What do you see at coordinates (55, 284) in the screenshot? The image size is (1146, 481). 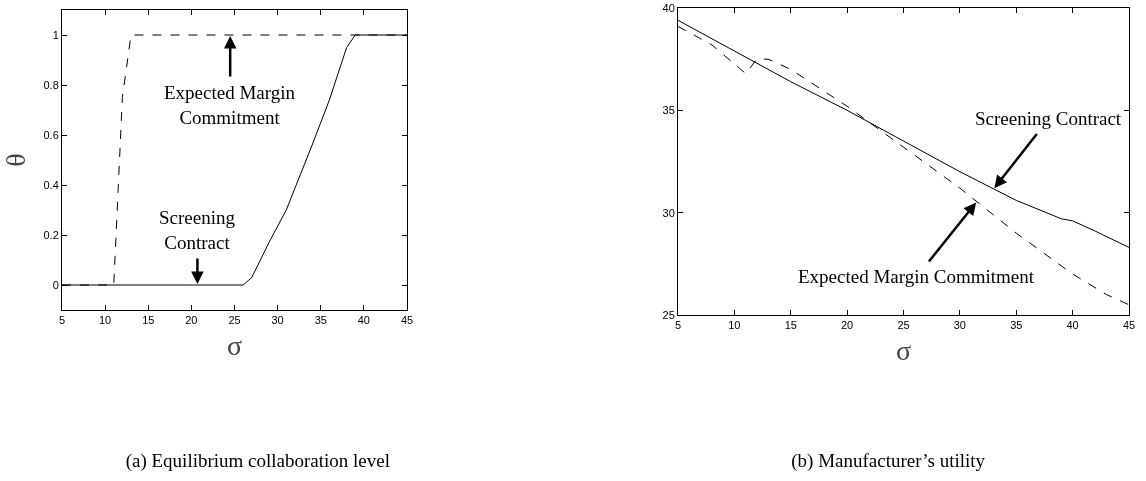 I see `y-tick-label: 0` at bounding box center [55, 284].